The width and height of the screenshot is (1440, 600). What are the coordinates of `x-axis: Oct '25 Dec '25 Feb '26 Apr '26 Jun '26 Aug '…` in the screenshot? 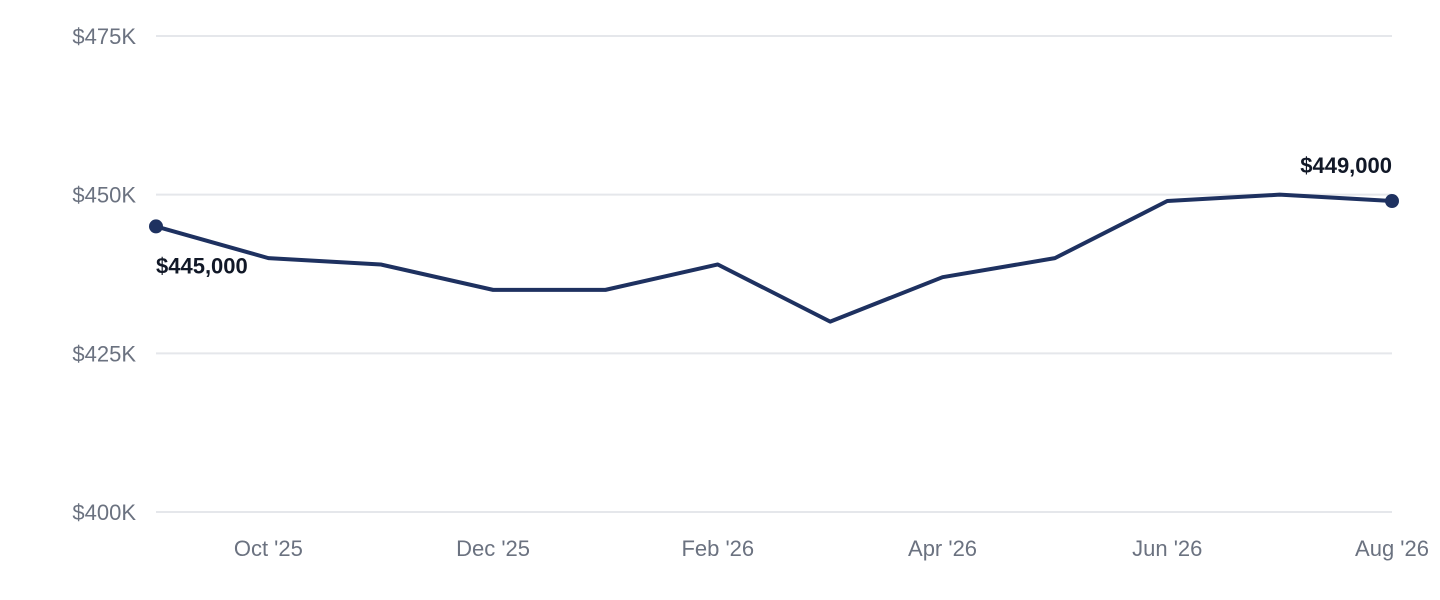 It's located at (831, 548).